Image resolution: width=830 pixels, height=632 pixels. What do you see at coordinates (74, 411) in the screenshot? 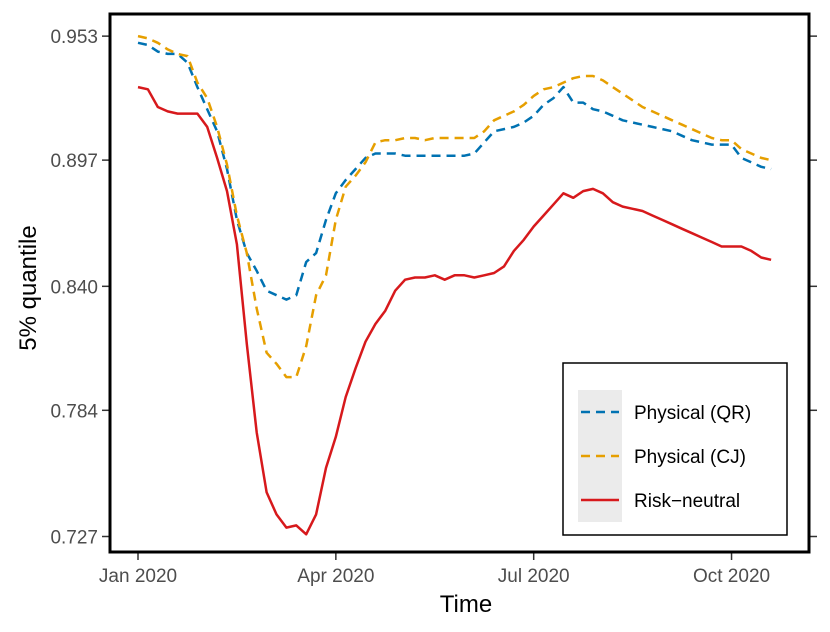
I see `y-tick-label: 0.784` at bounding box center [74, 411].